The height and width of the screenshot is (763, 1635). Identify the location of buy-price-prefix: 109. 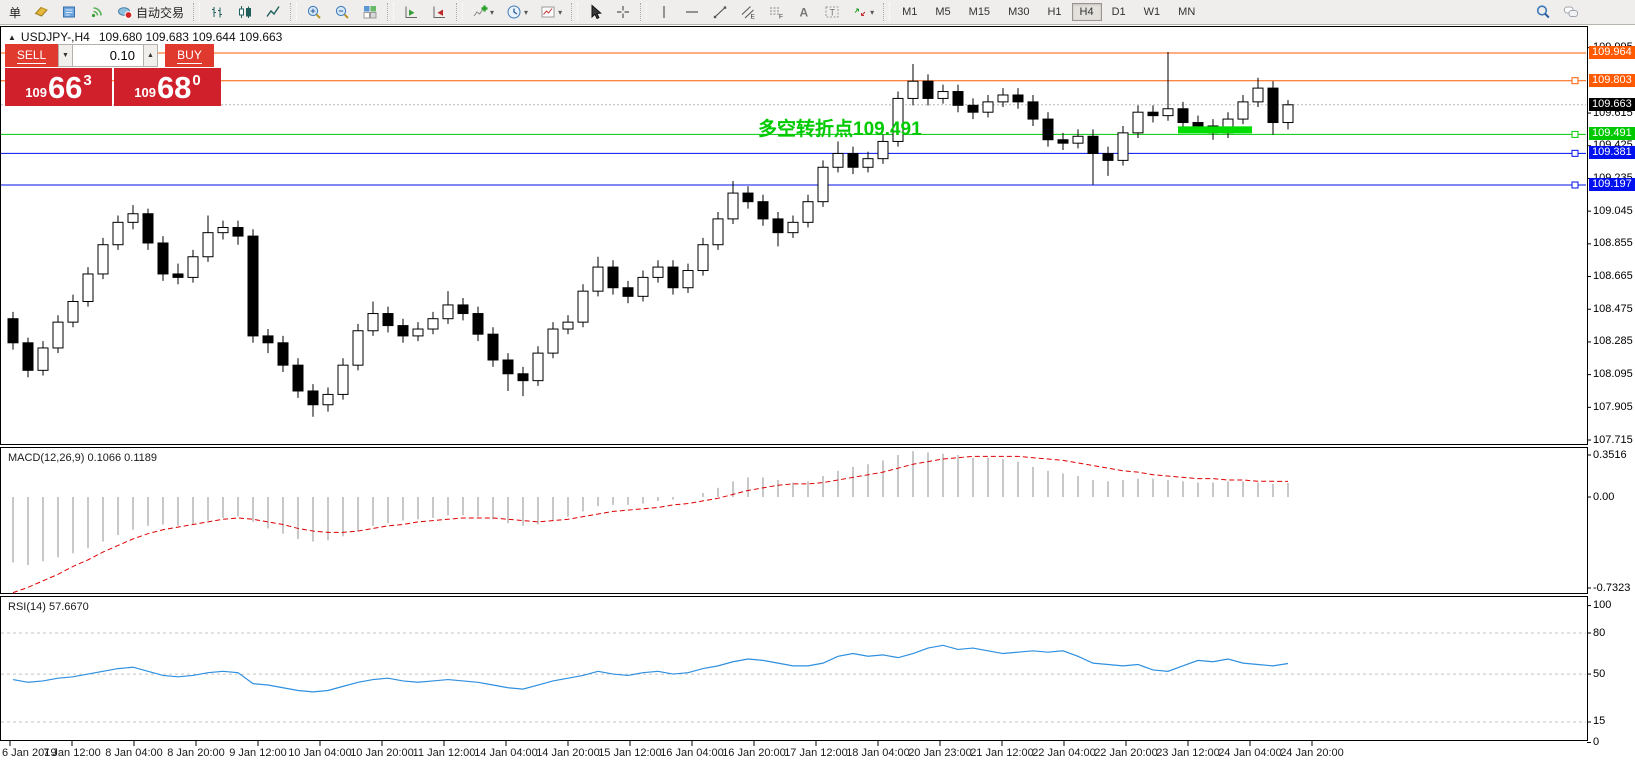
(145, 92).